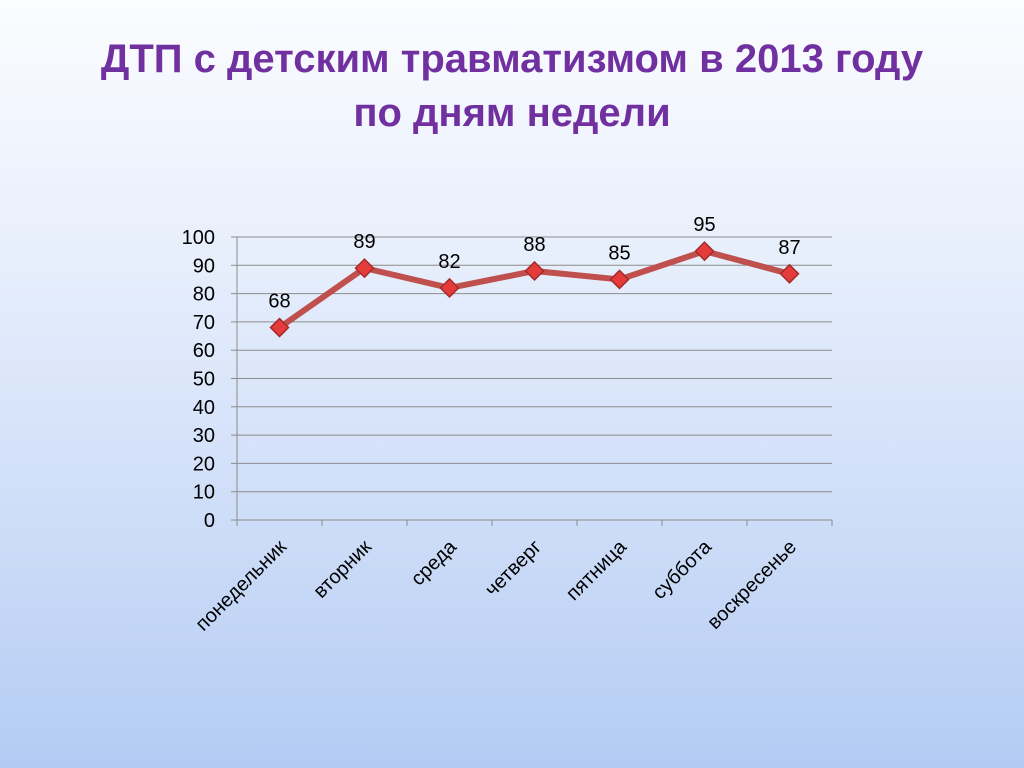 The width and height of the screenshot is (1024, 768). What do you see at coordinates (198, 238) in the screenshot?
I see `y-tick-label-100: 100` at bounding box center [198, 238].